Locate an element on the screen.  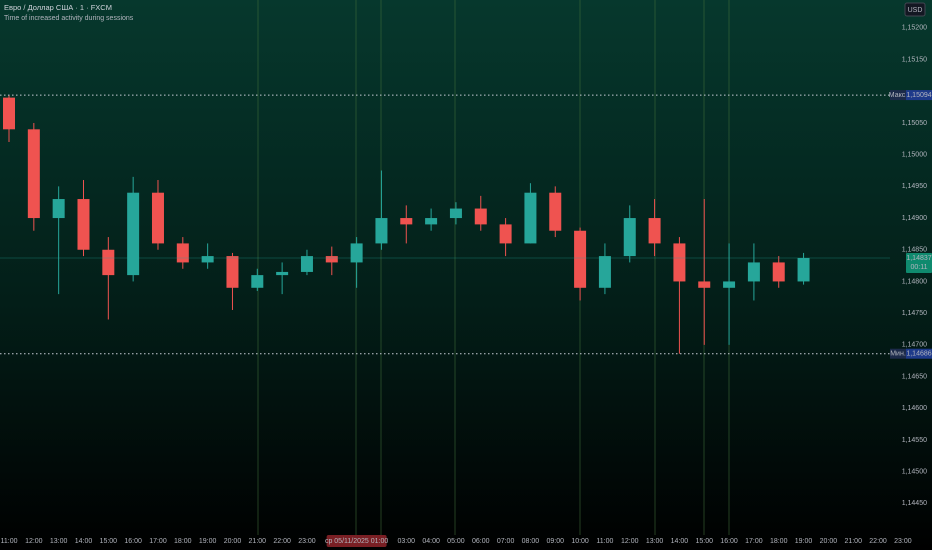
x-tick-label: ср 05/11/2025 01:00 is located at coordinates (356, 541).